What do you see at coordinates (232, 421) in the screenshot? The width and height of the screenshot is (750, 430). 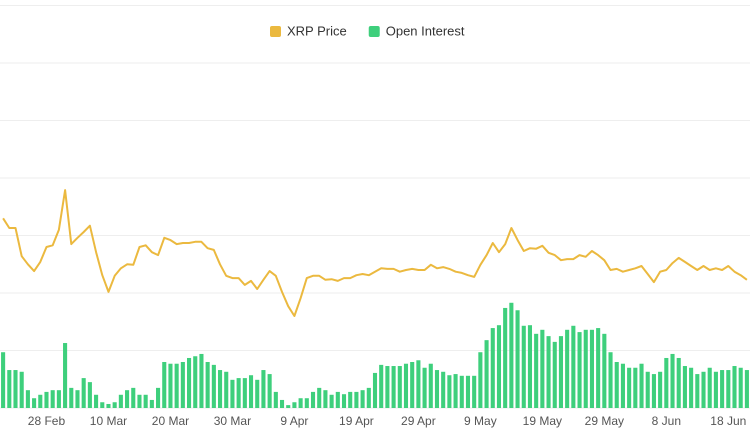 I see `x-tick-label: 30 Mar` at bounding box center [232, 421].